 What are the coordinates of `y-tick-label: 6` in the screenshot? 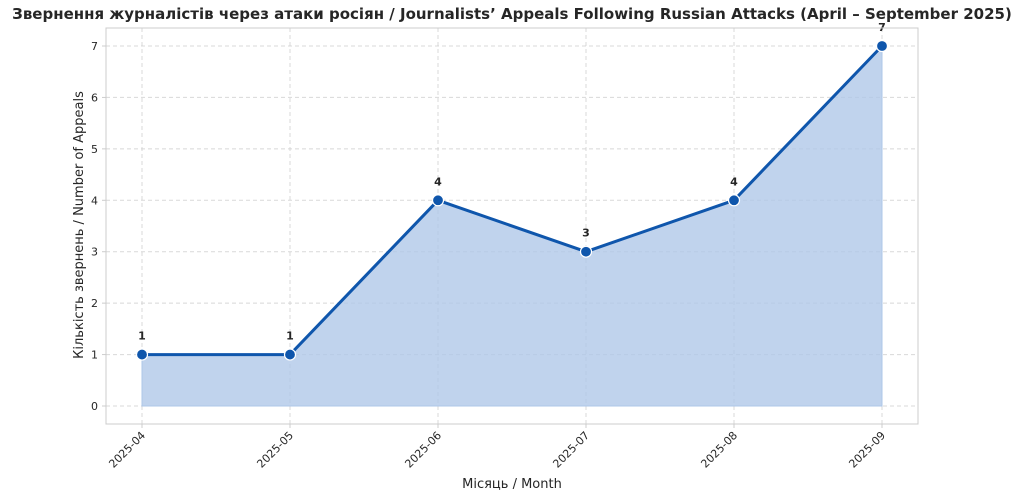 It's located at (94, 97).